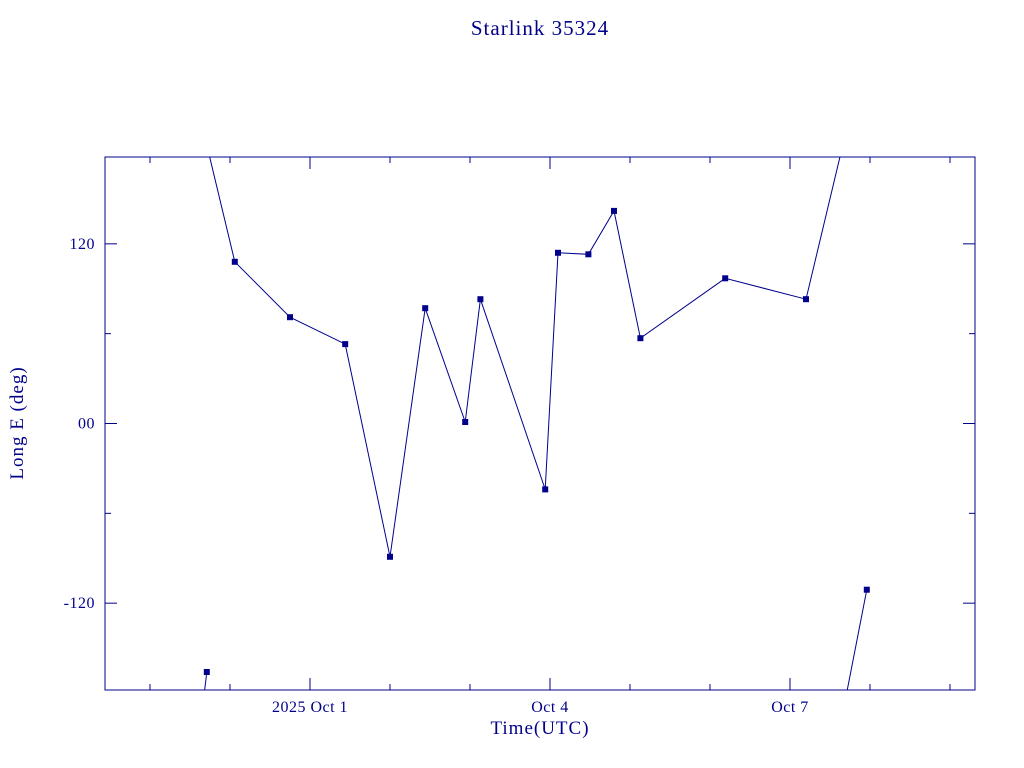 This screenshot has height=768, width=1024. I want to click on y-tick-label: 00, so click(86, 424).